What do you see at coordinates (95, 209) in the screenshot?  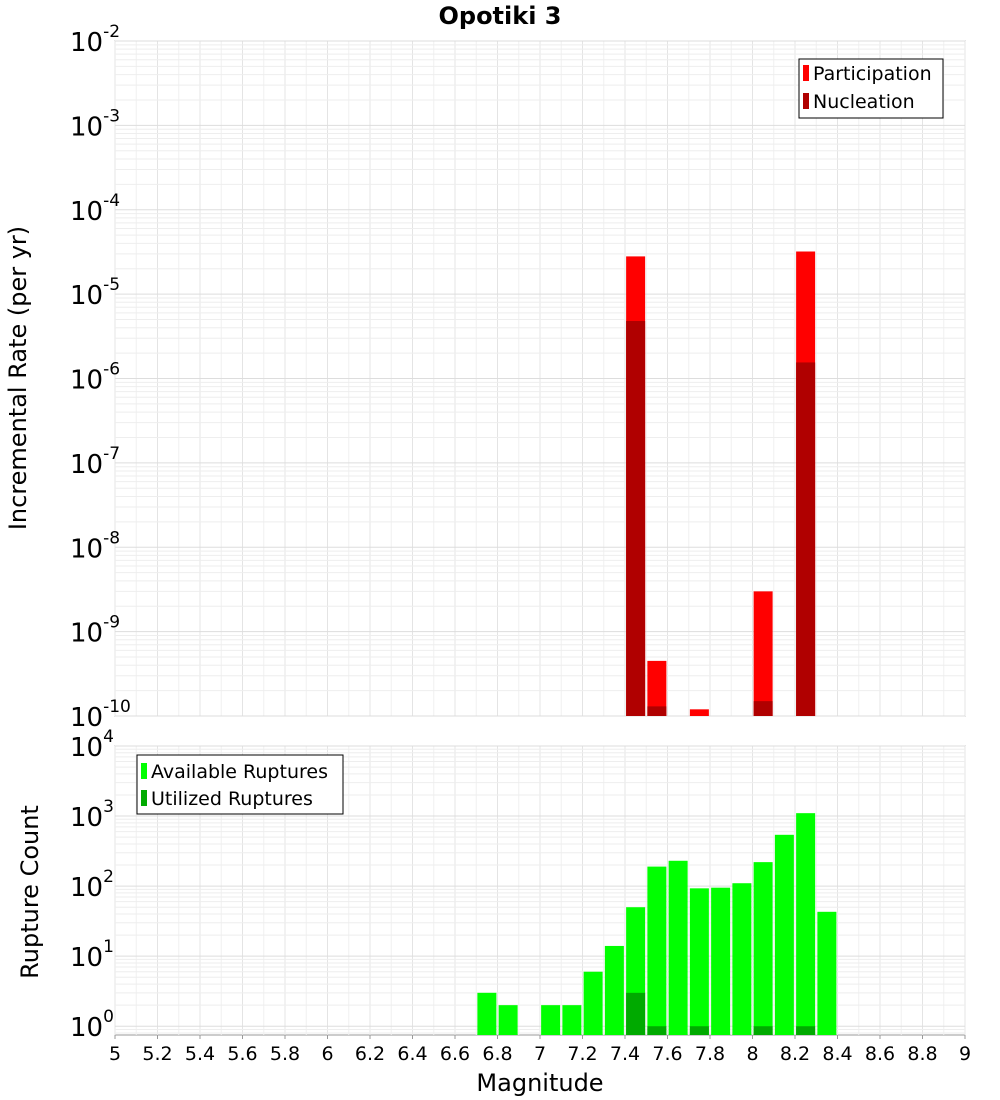 I see `y-tick-label: 10⁻⁴` at bounding box center [95, 209].